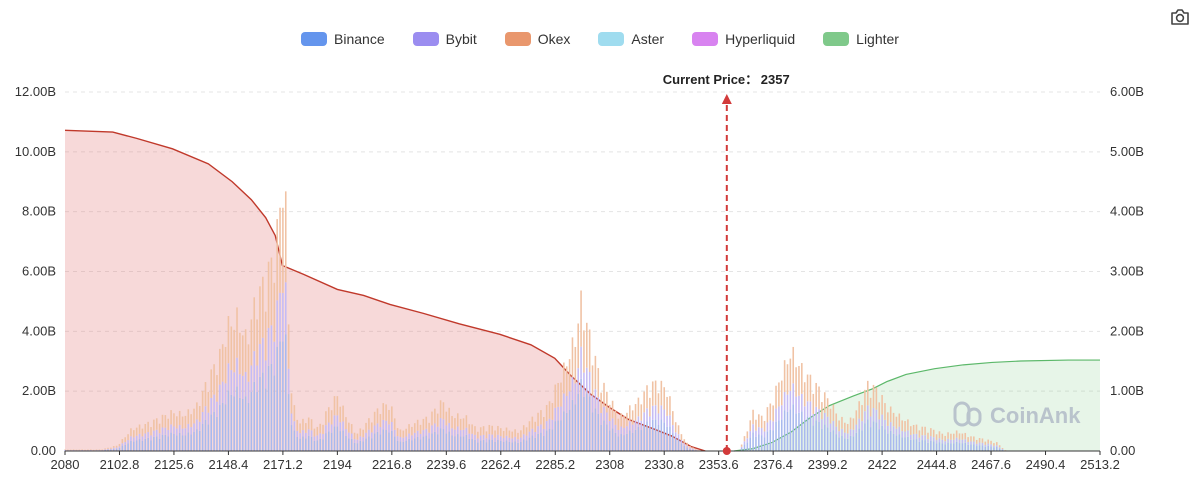 The width and height of the screenshot is (1200, 483). I want to click on x-tick-label: 2216.8, so click(392, 464).